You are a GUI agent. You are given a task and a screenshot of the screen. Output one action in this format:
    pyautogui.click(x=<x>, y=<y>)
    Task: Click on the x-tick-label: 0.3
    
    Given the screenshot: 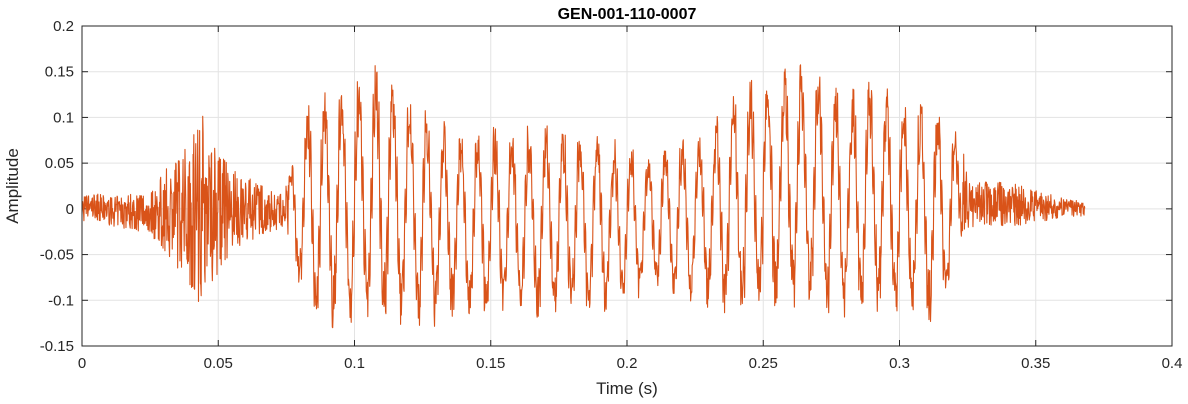 What is the action you would take?
    pyautogui.click(x=899, y=363)
    